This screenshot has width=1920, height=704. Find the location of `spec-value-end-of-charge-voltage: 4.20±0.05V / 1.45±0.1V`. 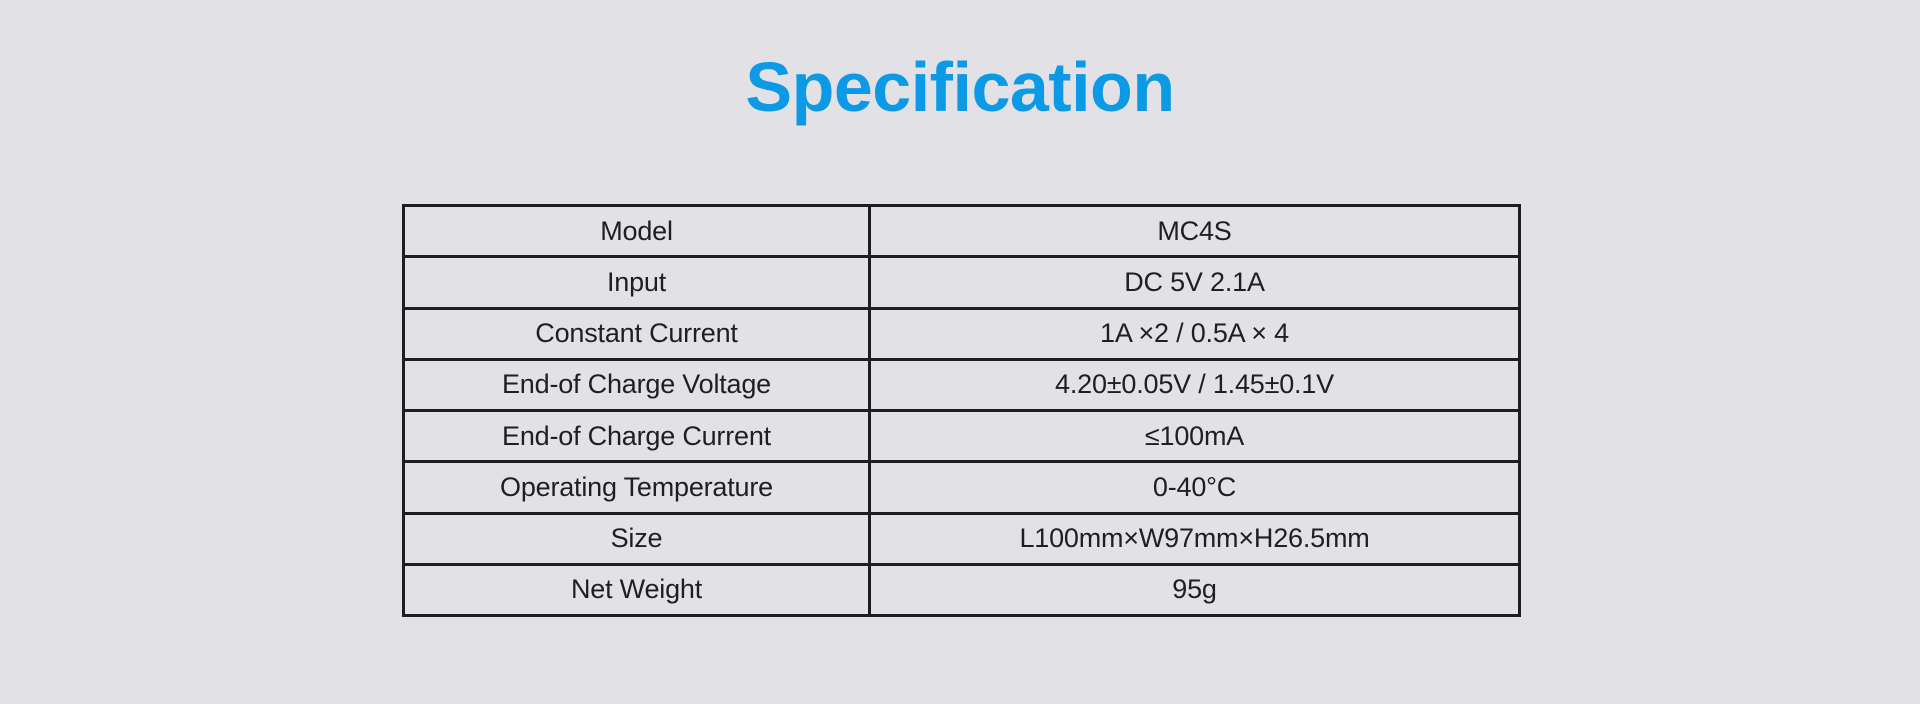

spec-value-end-of-charge-voltage: 4.20±0.05V / 1.45±0.1V is located at coordinates (1194, 385).